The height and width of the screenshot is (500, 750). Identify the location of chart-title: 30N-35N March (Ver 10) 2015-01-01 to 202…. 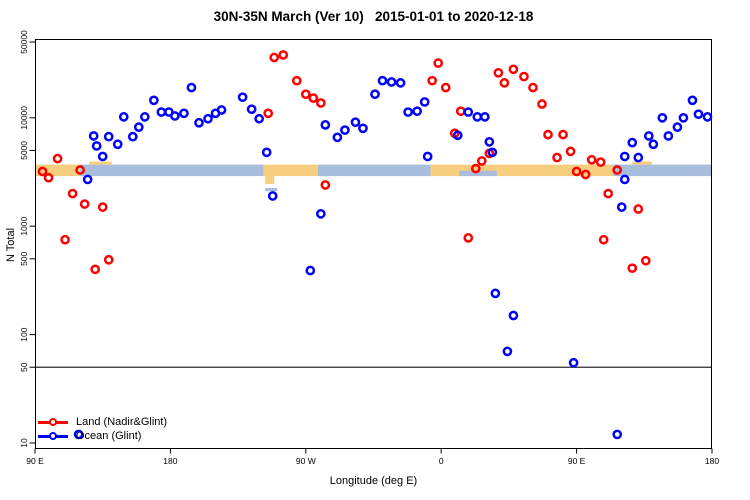
(373, 16).